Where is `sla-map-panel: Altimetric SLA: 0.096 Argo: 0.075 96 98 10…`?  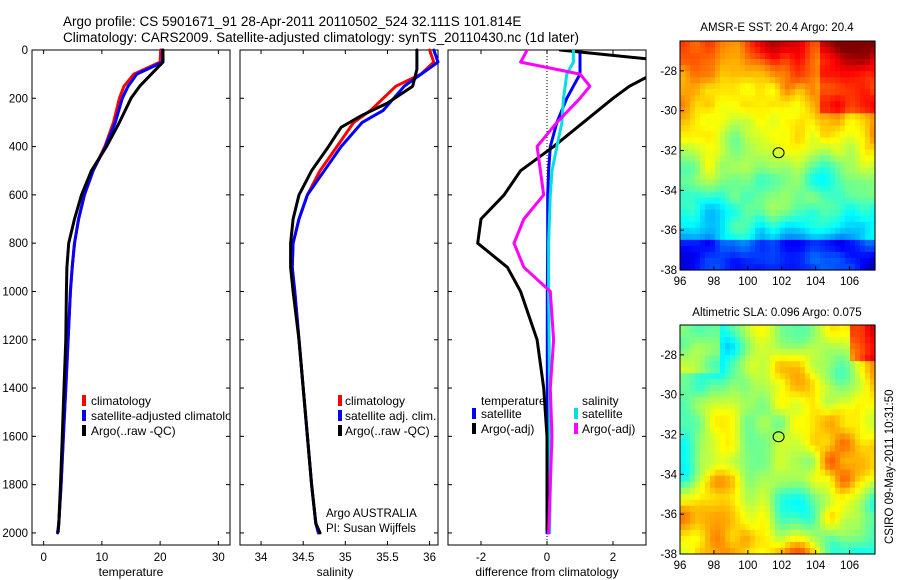
sla-map-panel: Altimetric SLA: 0.096 Argo: 0.075 96 98 10… is located at coordinates (768, 439).